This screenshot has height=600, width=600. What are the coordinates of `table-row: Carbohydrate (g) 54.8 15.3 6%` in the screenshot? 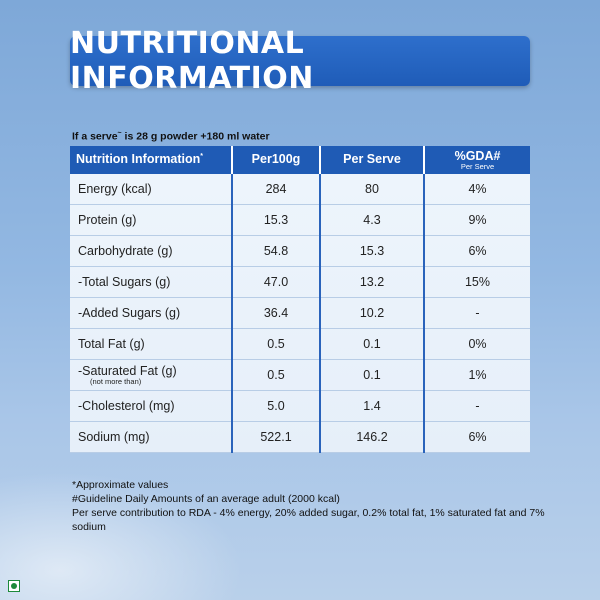 It's located at (300, 251).